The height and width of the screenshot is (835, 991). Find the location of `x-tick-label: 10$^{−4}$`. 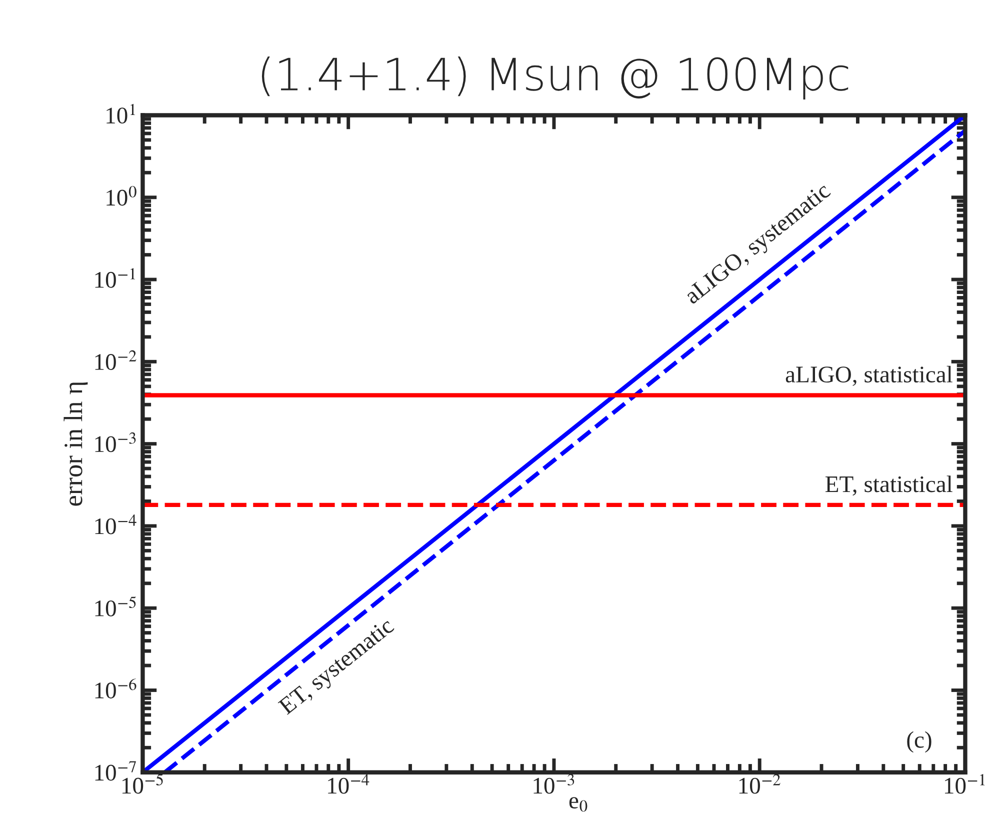

x-tick-label: 10$^{−4}$ is located at coordinates (349, 784).